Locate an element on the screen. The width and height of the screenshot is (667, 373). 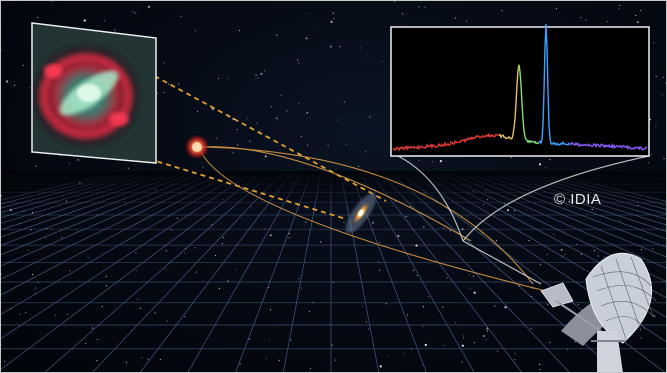
lensing-galaxy is located at coordinates (361, 213).